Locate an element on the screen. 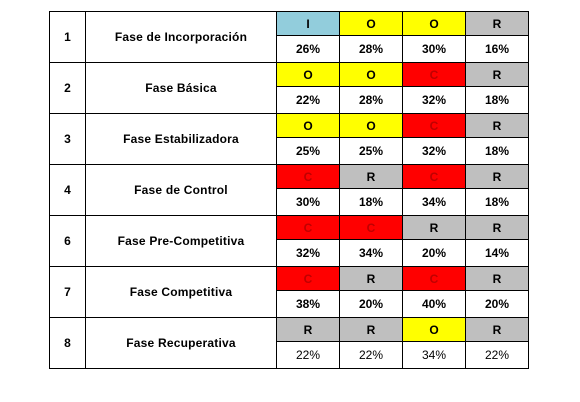 The image size is (580, 402). phase-number: 1 is located at coordinates (67, 37).